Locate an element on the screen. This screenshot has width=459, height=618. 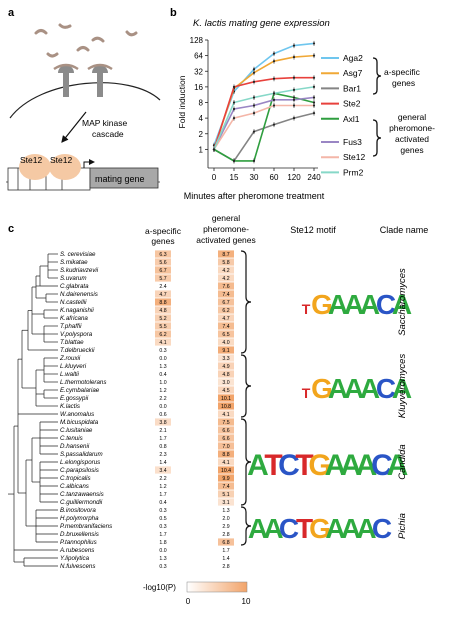
species-name: C.glabrata is located at coordinates (74, 286).